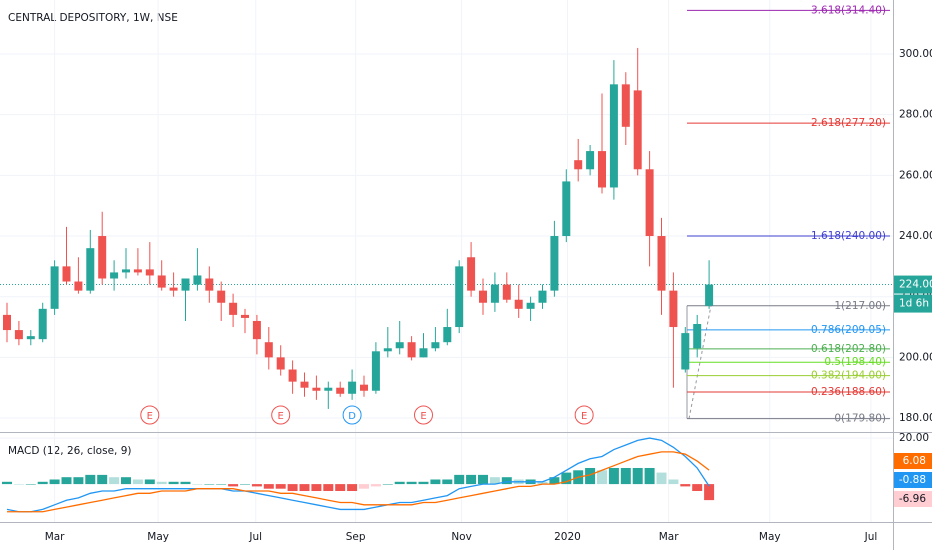 The width and height of the screenshot is (932, 550). Describe the element at coordinates (848, 349) in the screenshot. I see `fib-label: 0.618(202.80)` at that location.